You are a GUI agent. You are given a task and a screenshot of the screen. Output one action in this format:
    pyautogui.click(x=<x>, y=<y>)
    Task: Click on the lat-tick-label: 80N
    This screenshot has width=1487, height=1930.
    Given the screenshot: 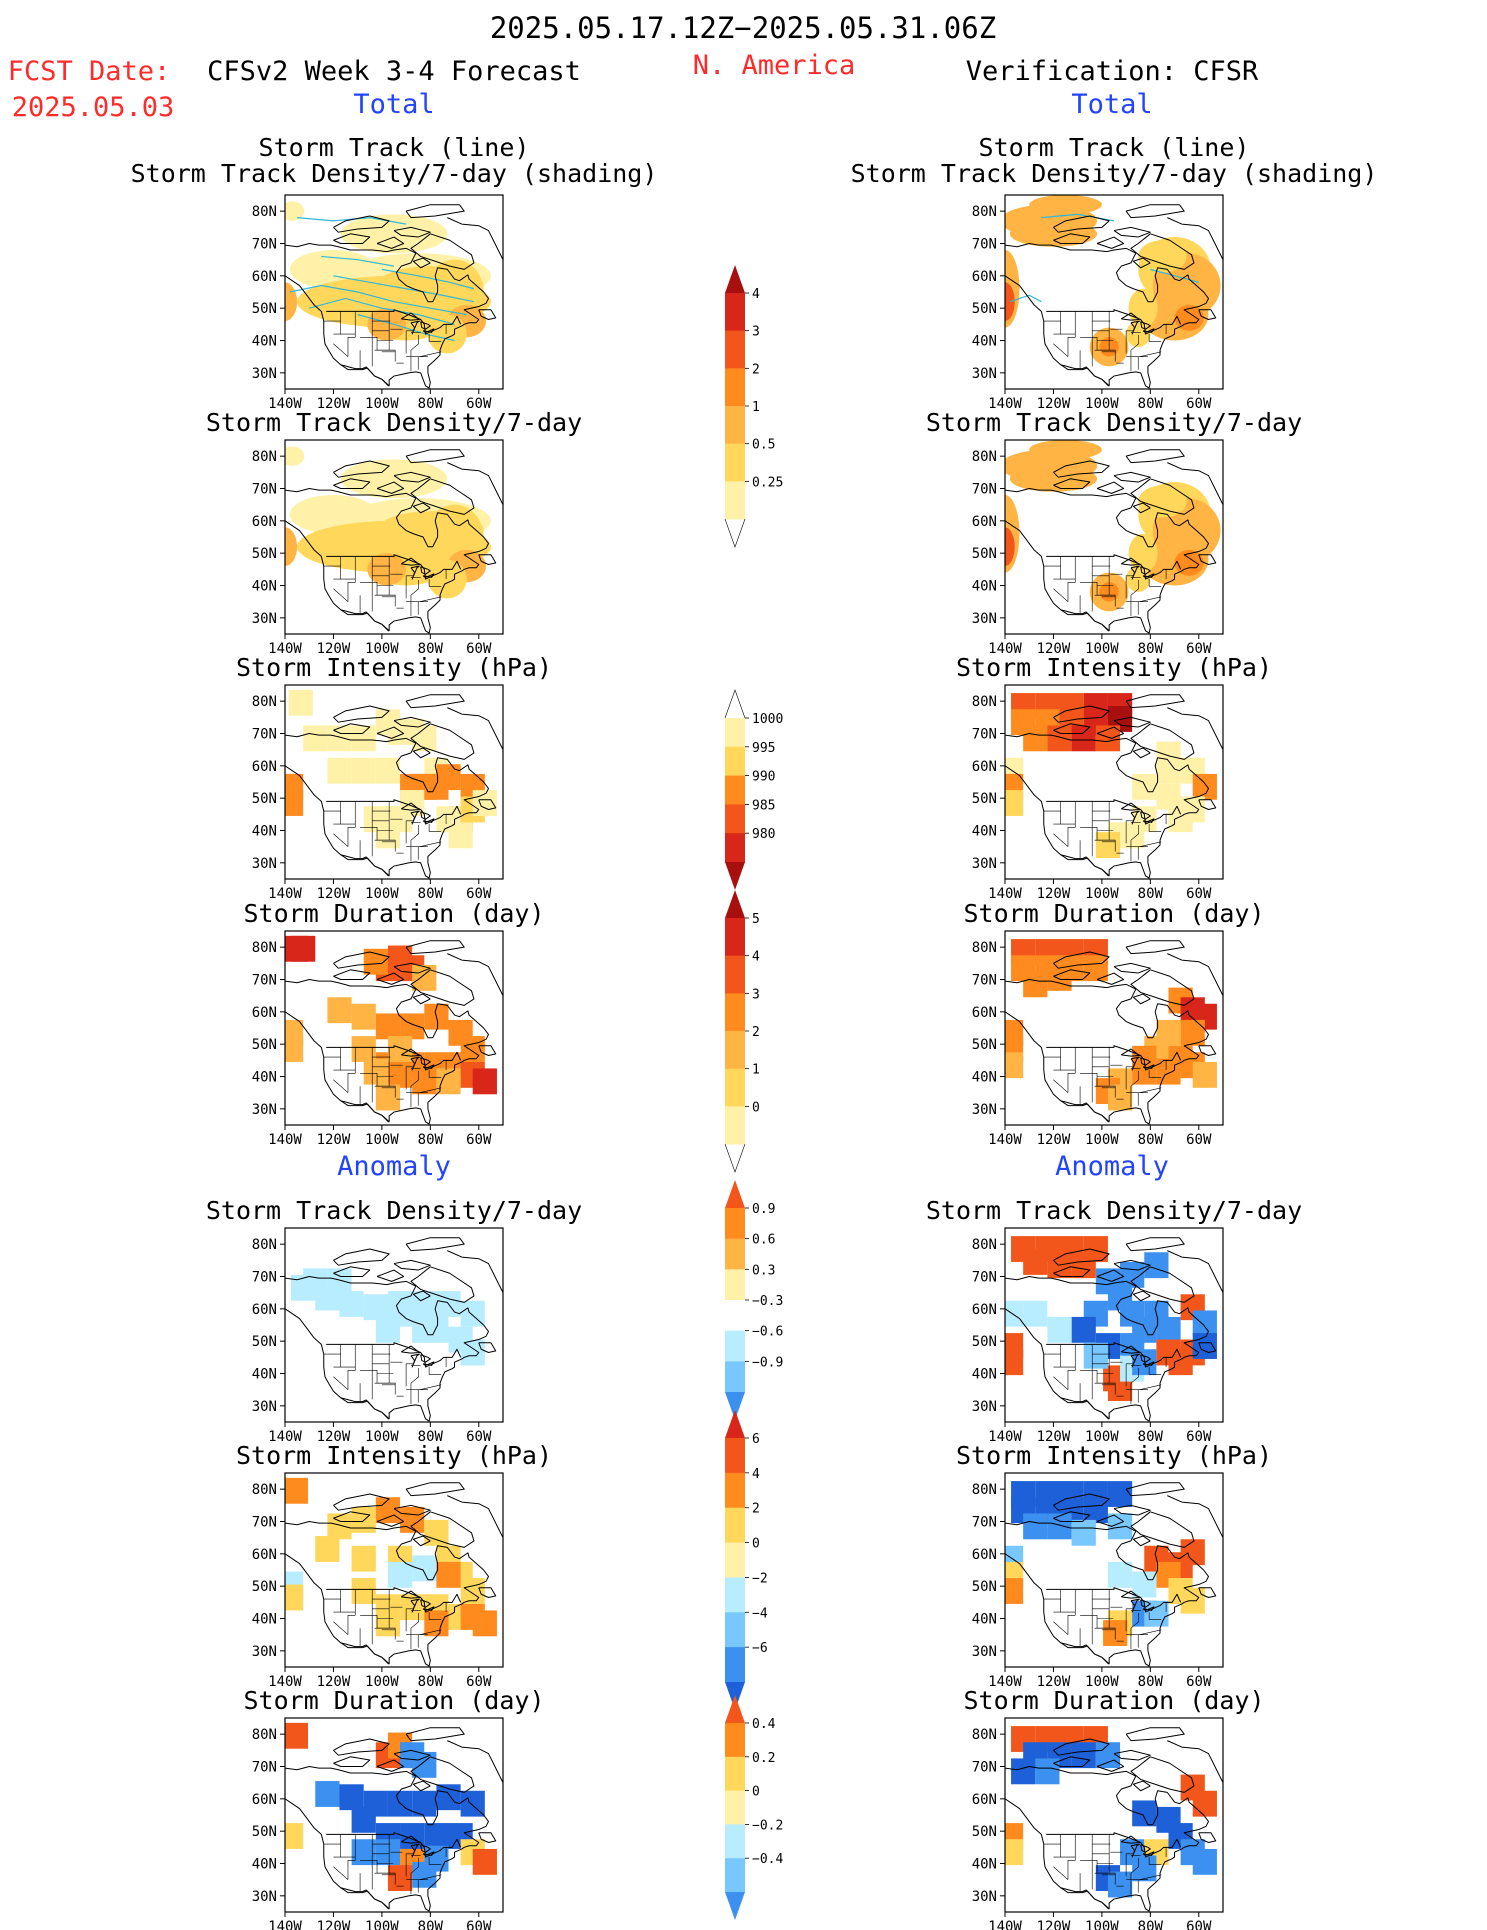 What is the action you would take?
    pyautogui.click(x=984, y=457)
    